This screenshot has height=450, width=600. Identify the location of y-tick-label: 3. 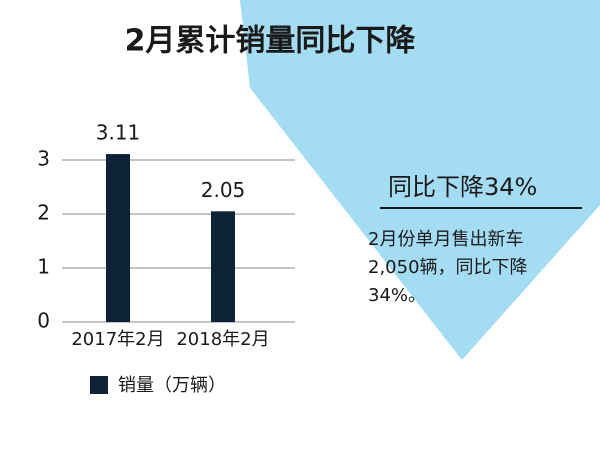
(43, 159).